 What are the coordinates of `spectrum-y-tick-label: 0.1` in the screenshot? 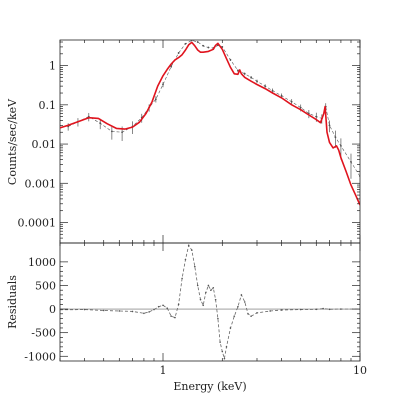 It's located at (48, 105).